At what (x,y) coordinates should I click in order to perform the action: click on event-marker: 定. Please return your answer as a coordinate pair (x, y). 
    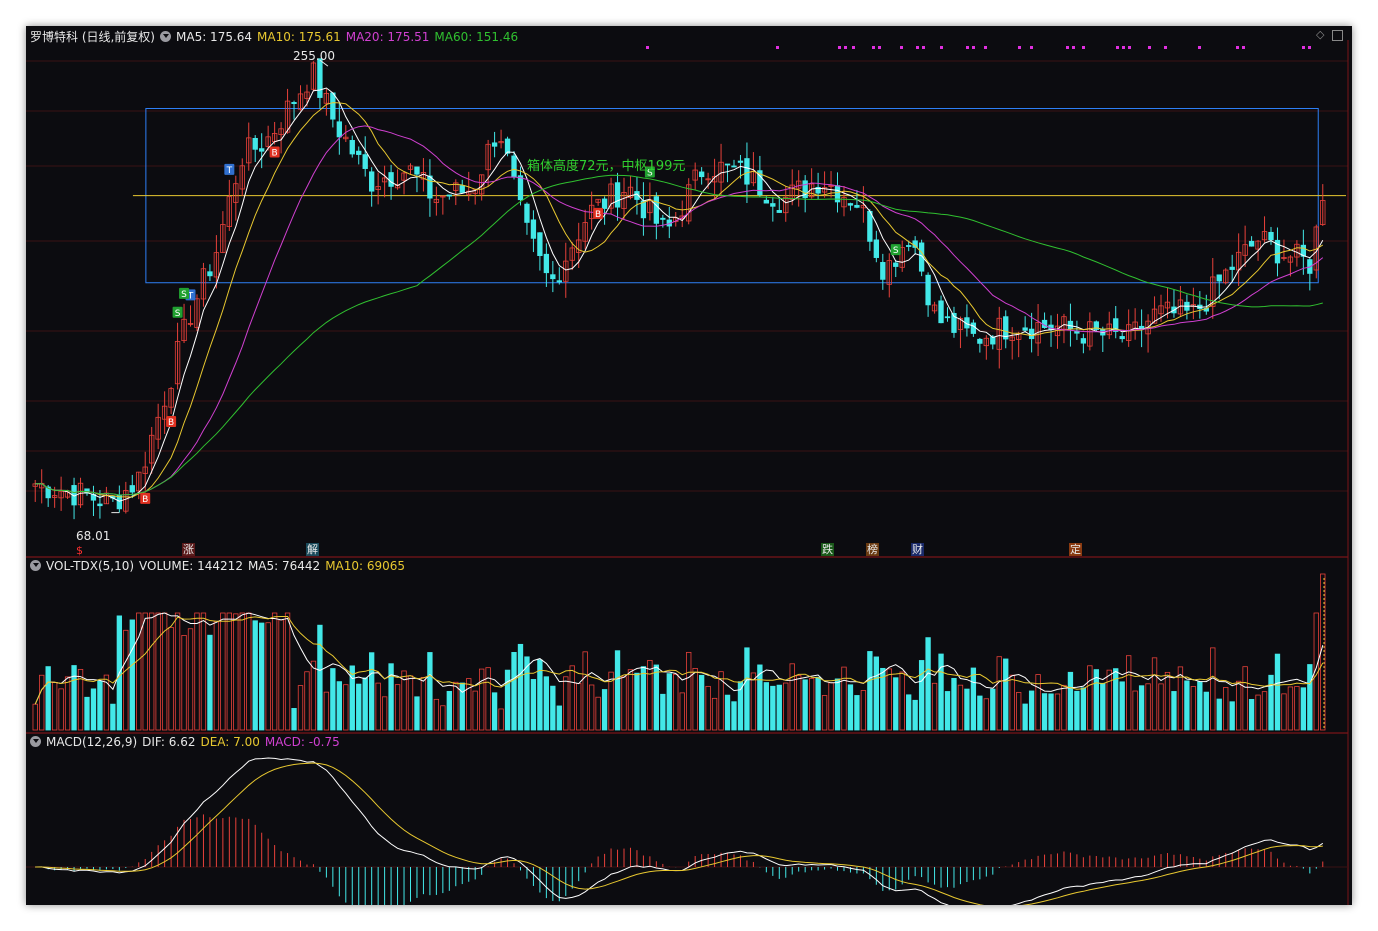
    Looking at the image, I should click on (1075, 549).